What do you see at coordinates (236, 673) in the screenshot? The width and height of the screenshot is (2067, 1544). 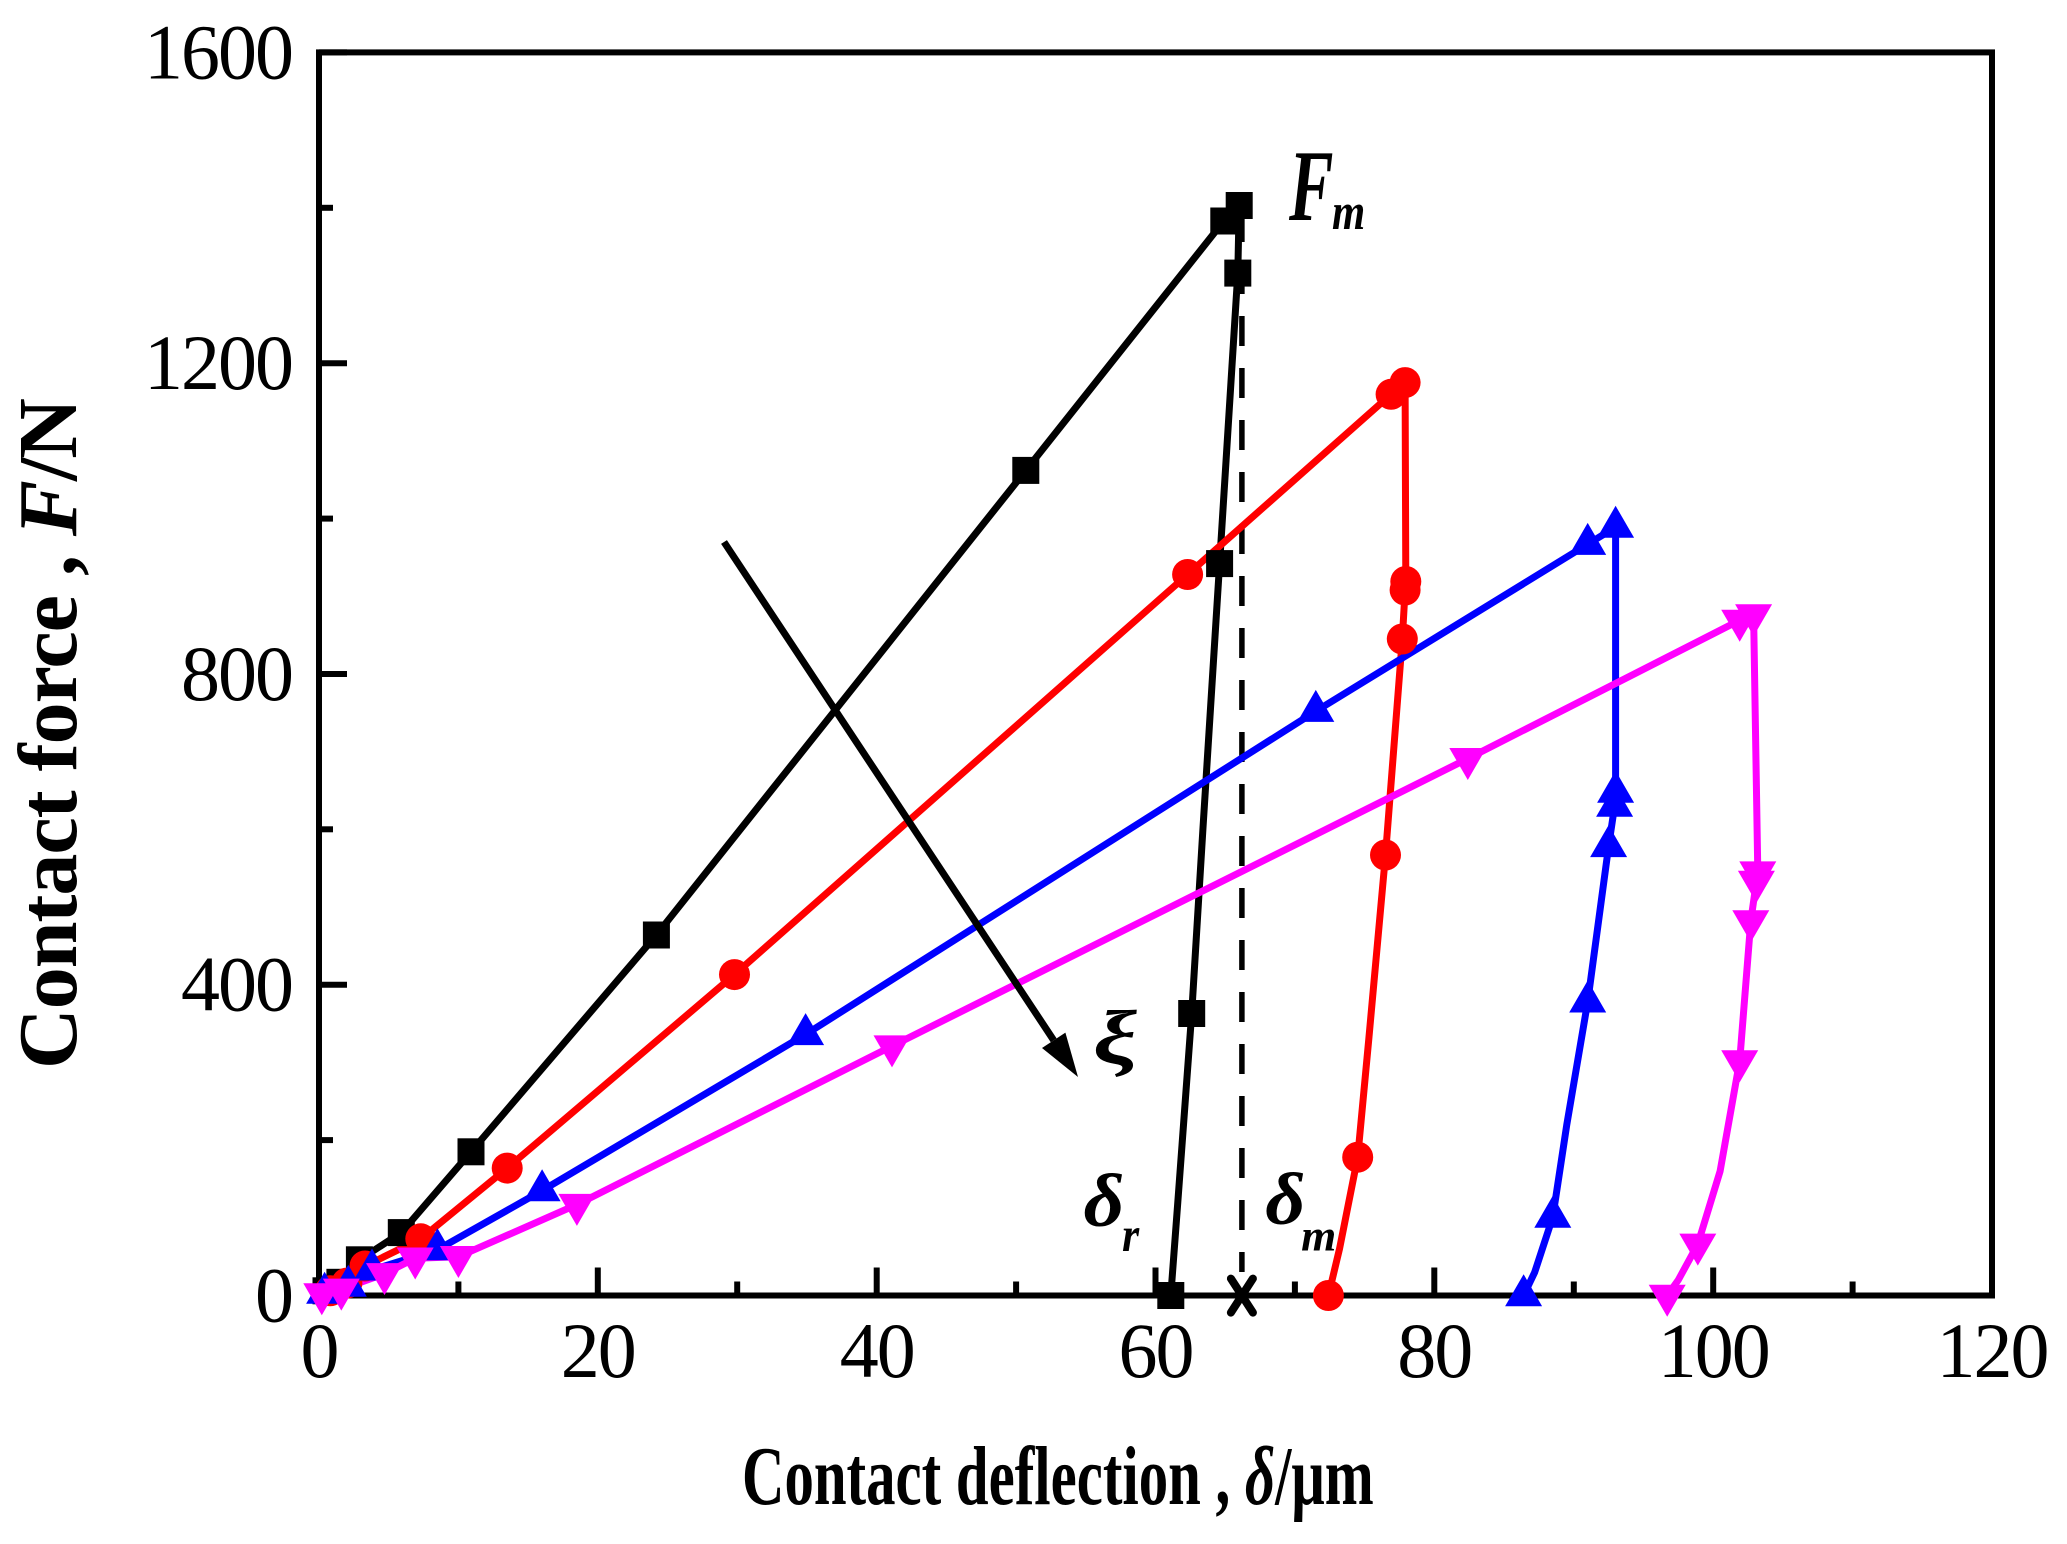 I see `svg-text: 800` at bounding box center [236, 673].